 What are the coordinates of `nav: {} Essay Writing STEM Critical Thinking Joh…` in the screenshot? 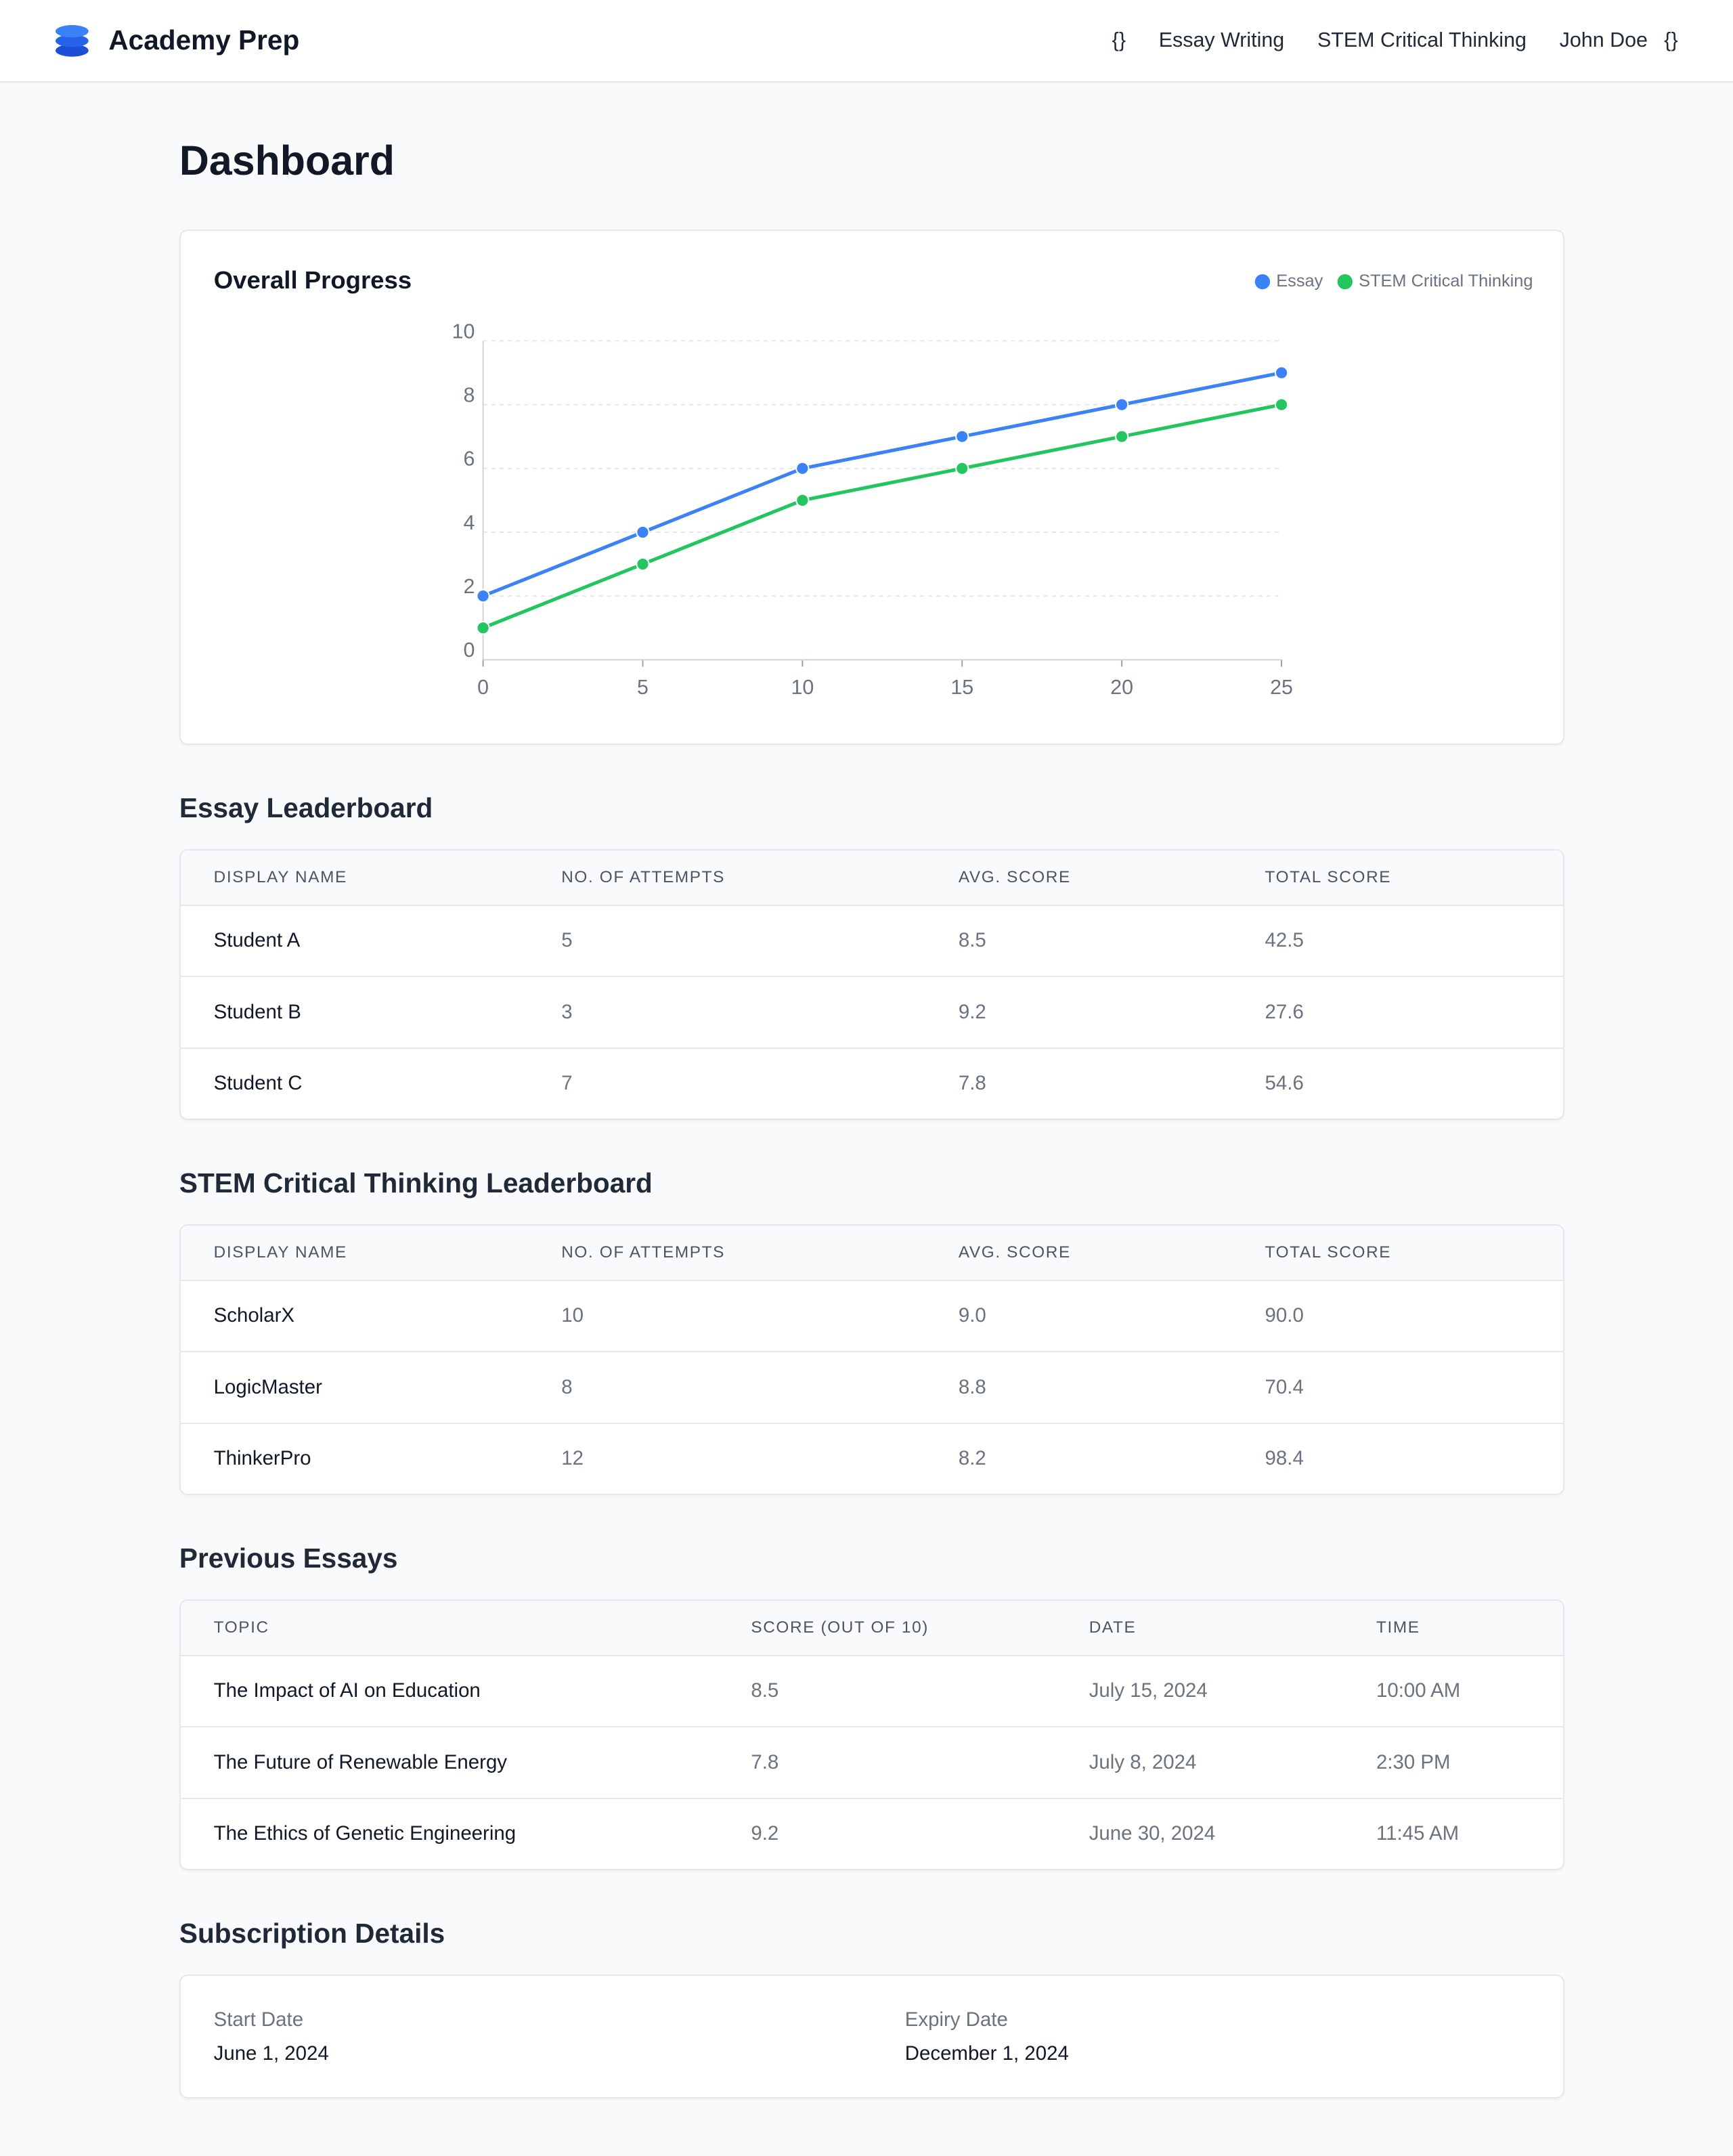 It's located at (1379, 40).